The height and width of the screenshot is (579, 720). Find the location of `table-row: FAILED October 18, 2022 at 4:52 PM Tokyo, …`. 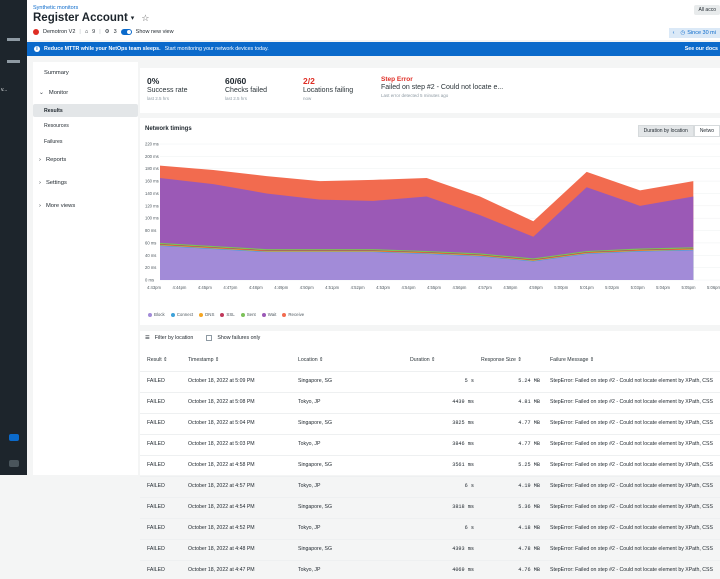

table-row: FAILED October 18, 2022 at 4:52 PM Tokyo, … is located at coordinates (430, 527).